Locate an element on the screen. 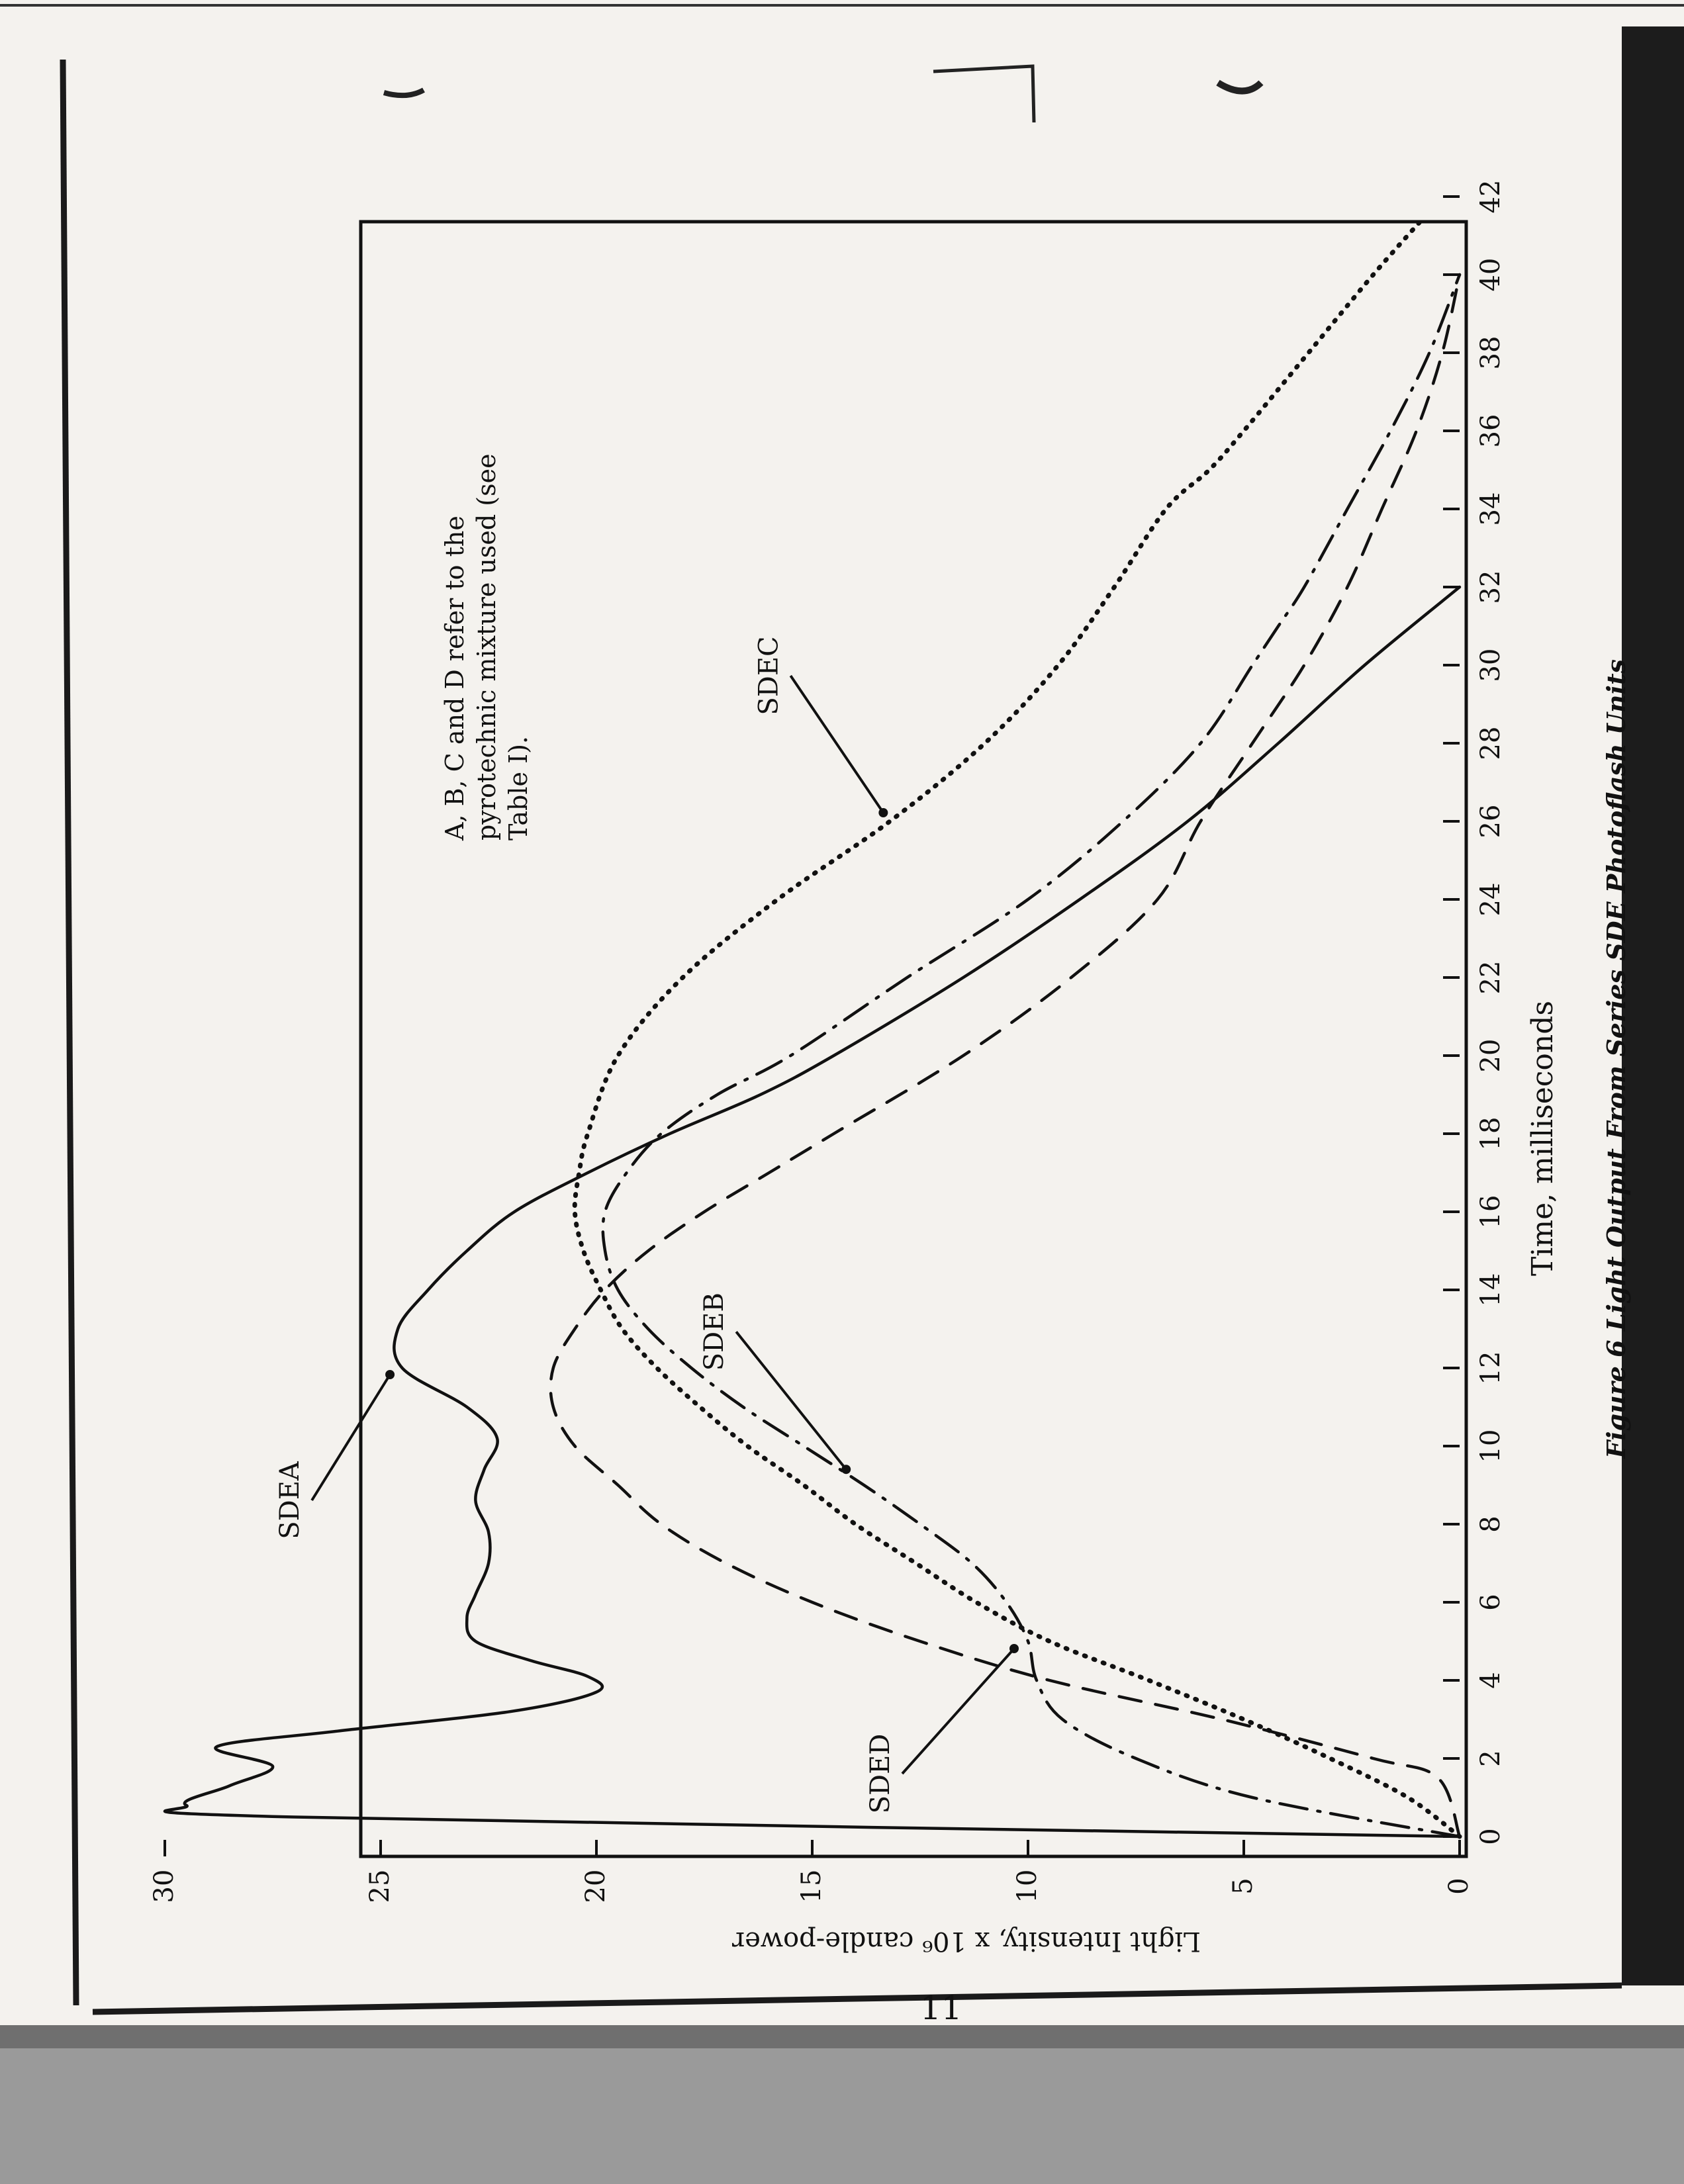  page-number: 11 is located at coordinates (941, 2008).